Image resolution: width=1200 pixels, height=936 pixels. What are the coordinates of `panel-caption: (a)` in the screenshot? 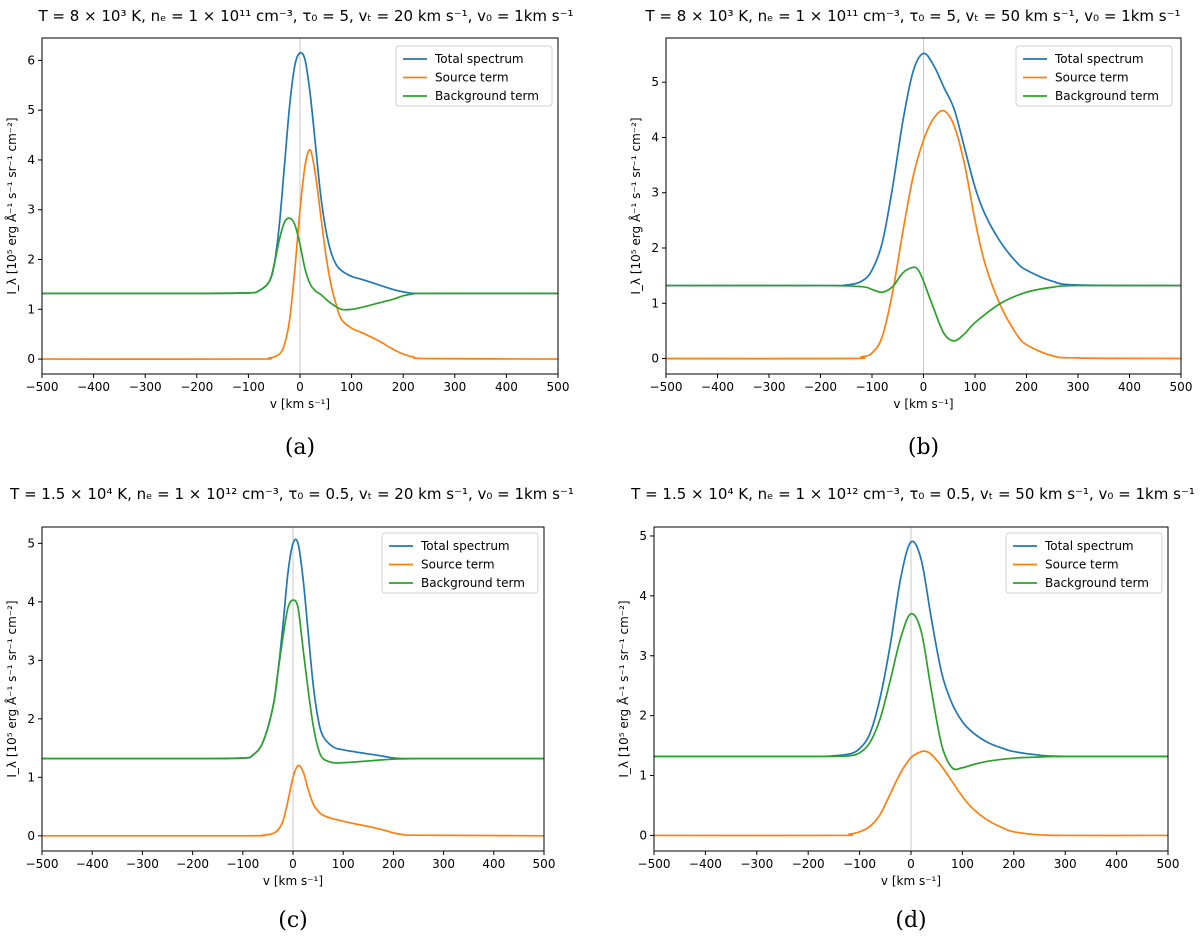 It's located at (300, 447).